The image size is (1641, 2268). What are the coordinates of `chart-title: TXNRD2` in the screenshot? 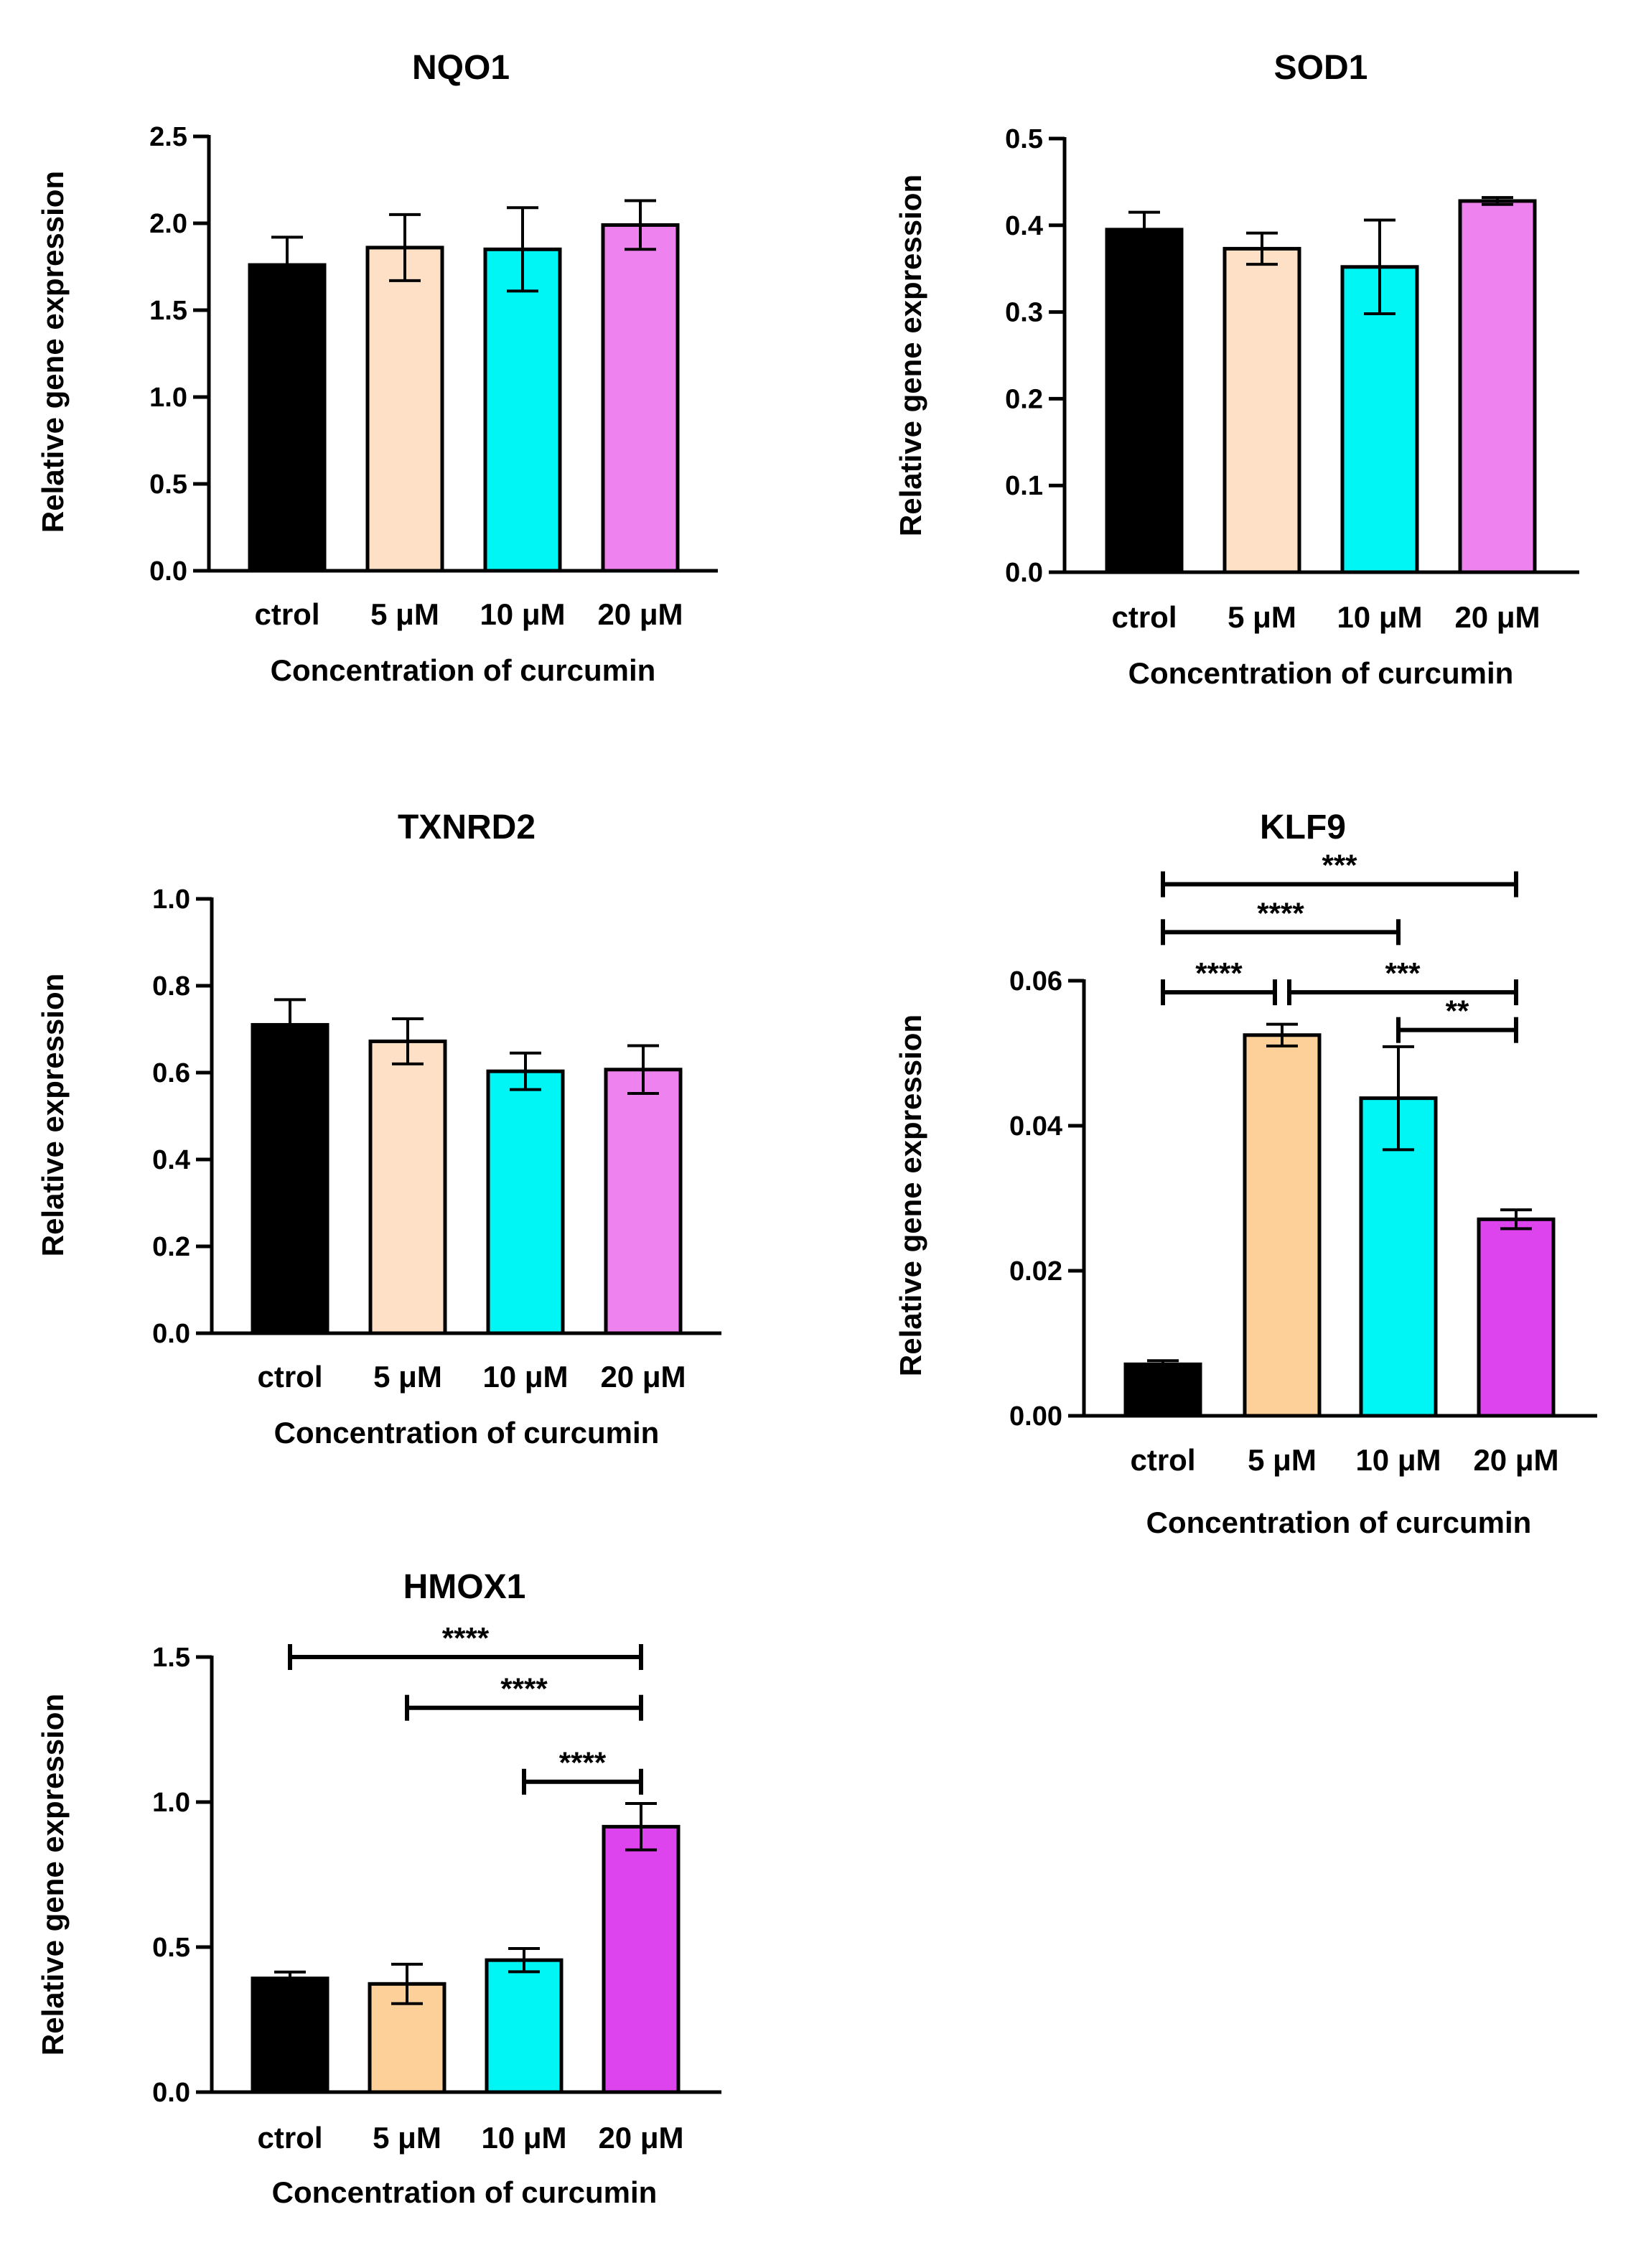 It's located at (467, 827).